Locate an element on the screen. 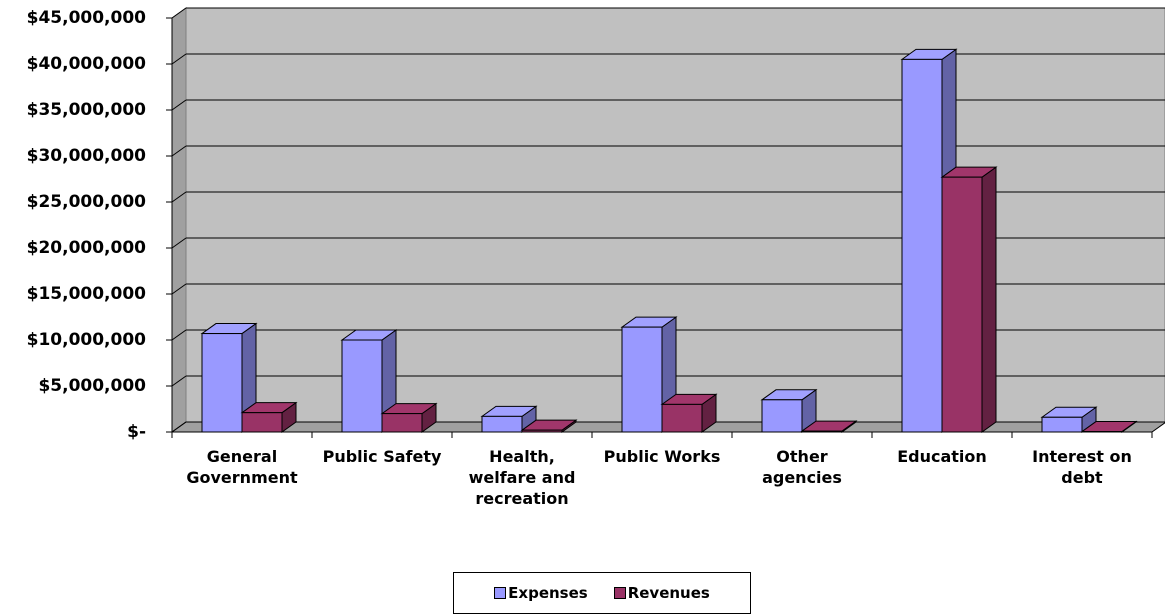  x-tick-label: Other agencies is located at coordinates (802, 467).